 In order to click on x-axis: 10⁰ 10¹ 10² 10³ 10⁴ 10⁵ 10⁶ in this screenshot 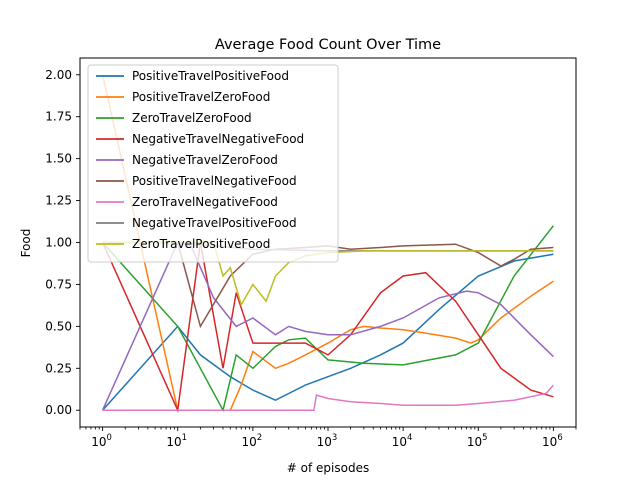, I will do `click(328, 438)`.